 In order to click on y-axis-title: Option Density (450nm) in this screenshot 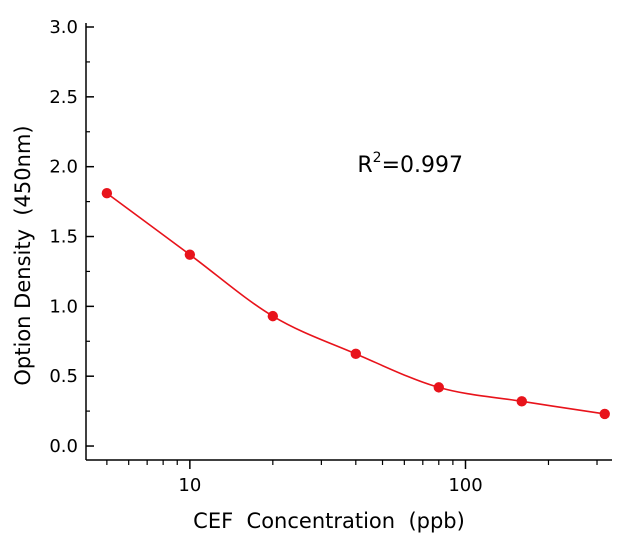, I will do `click(23, 255)`.